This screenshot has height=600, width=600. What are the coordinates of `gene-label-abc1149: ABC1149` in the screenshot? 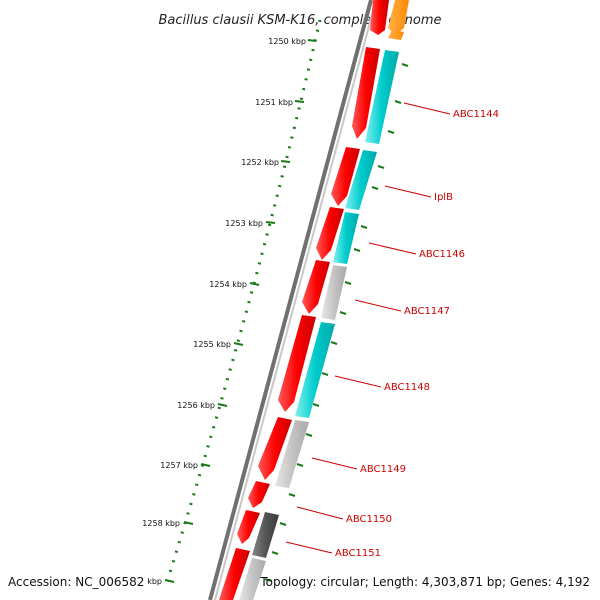 It's located at (383, 469).